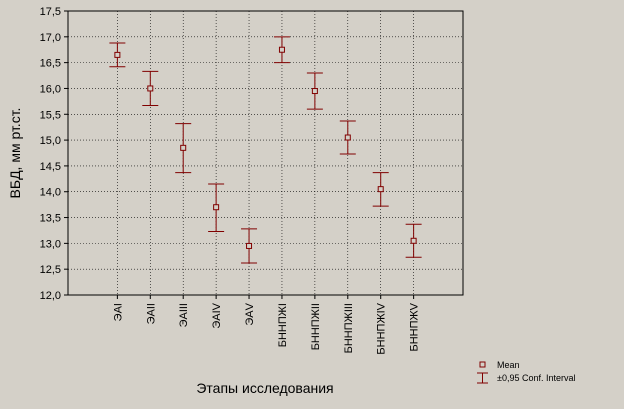 The image size is (624, 409). I want to click on legend-mean-label: Mean, so click(508, 365).